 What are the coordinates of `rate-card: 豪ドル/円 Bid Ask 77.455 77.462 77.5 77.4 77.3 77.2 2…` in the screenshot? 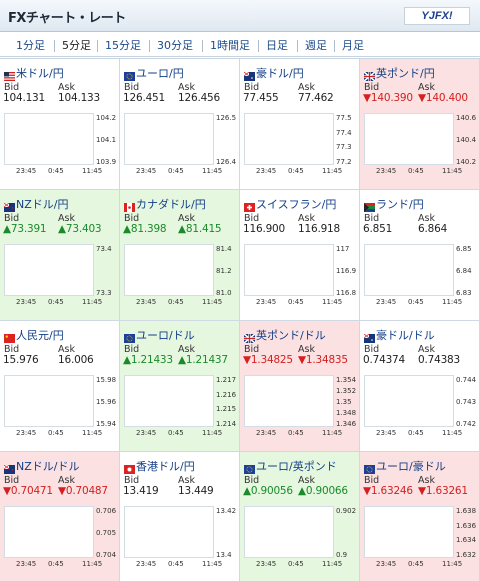 It's located at (300, 124).